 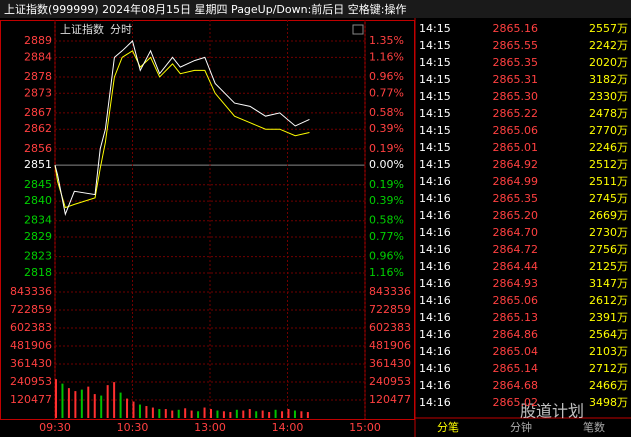 What do you see at coordinates (608, 266) in the screenshot?
I see `tick-volume: 2125万` at bounding box center [608, 266].